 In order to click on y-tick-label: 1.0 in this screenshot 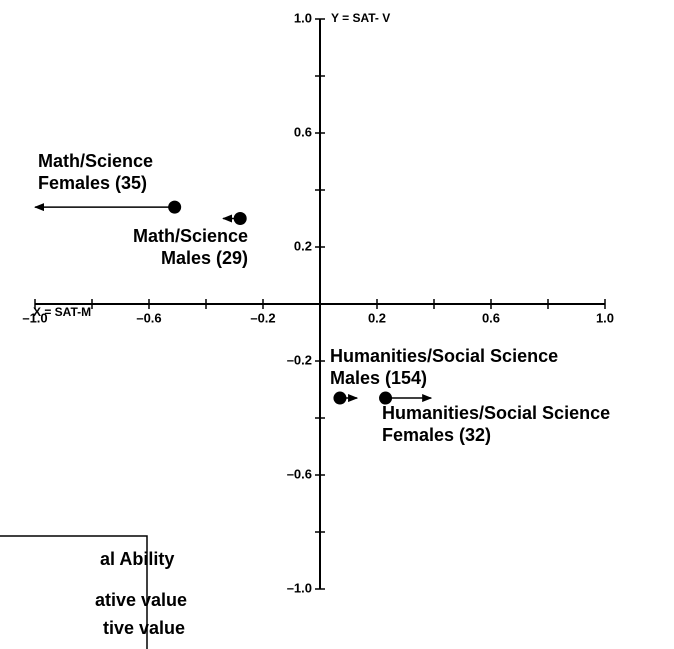, I will do `click(303, 17)`.